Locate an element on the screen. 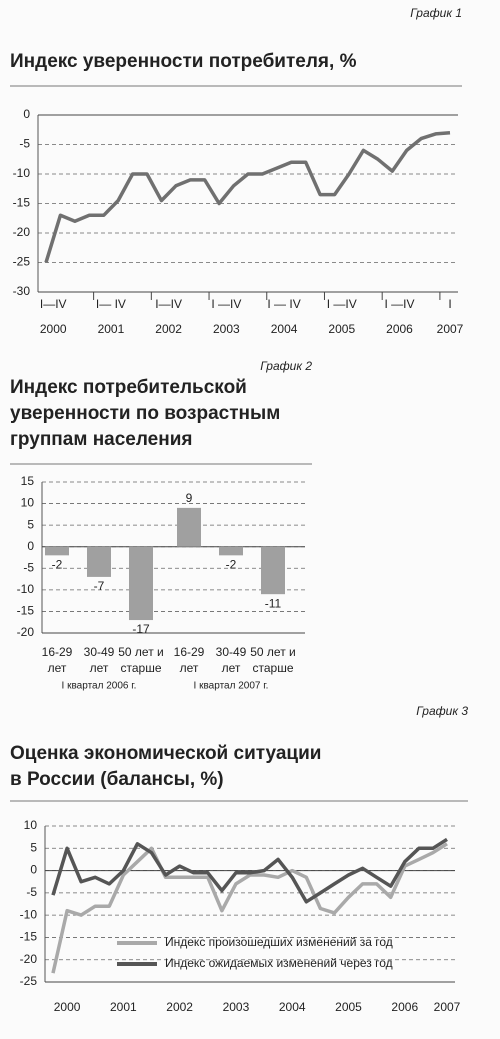  value-label: -7 is located at coordinates (99, 586).